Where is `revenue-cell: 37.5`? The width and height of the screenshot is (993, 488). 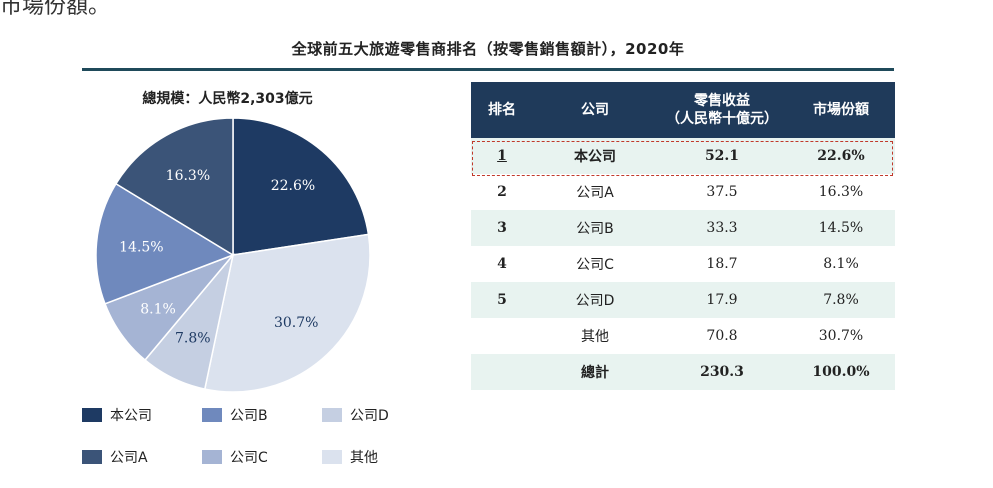
revenue-cell: 37.5 is located at coordinates (722, 192).